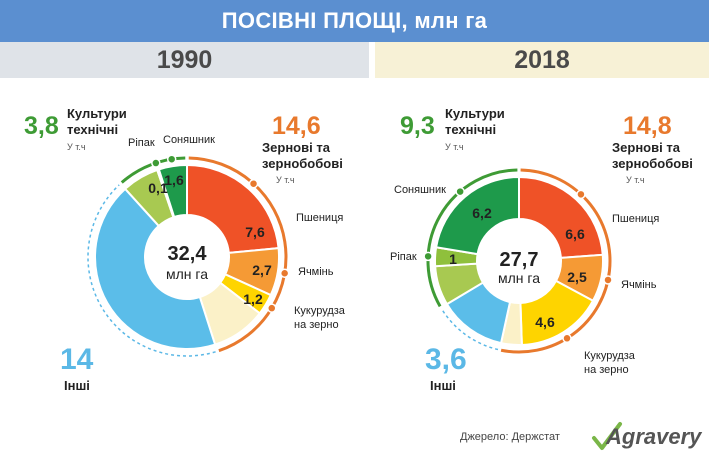 The image size is (709, 461). Describe the element at coordinates (41, 126) in the screenshot. I see `technical-total-1990: 3,8` at that location.